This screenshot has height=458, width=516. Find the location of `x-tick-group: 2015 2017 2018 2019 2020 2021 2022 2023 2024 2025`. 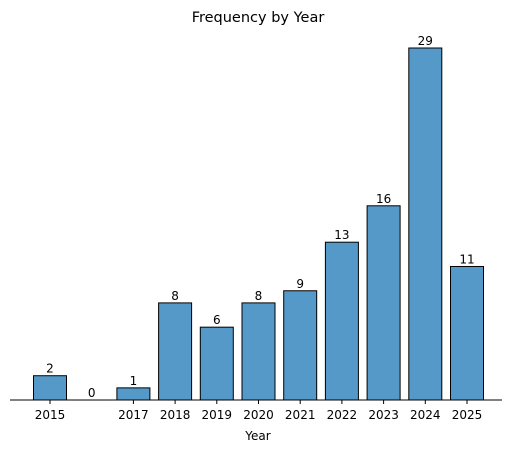

x-tick-group: 2015 2017 2018 2019 2020 2021 2022 2023 2024 2025 is located at coordinates (259, 411).